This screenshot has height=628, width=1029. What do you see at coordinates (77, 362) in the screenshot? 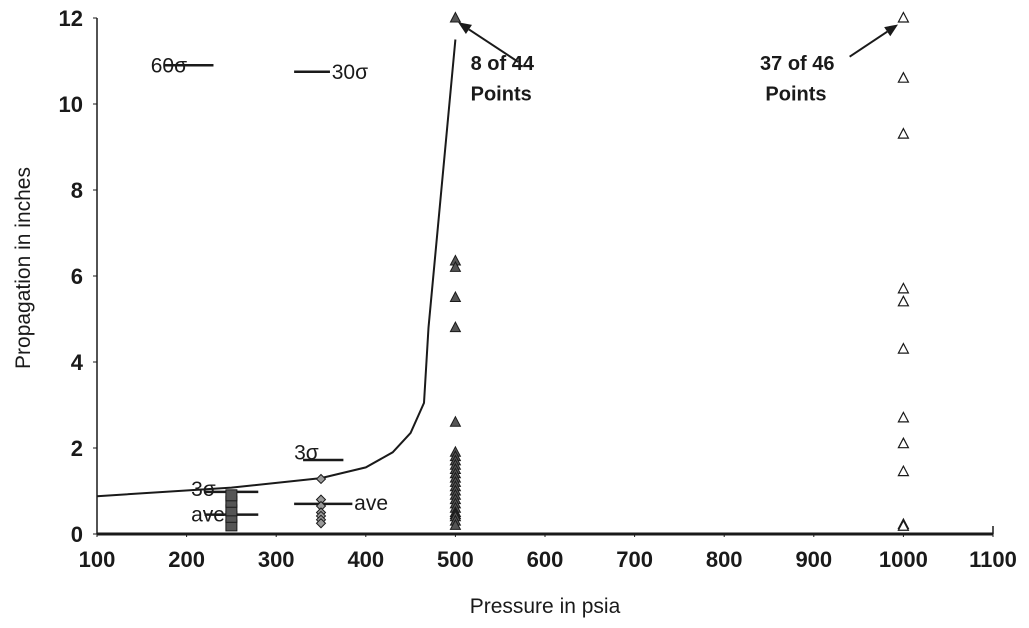
I see `y-tick-label: 4` at bounding box center [77, 362].